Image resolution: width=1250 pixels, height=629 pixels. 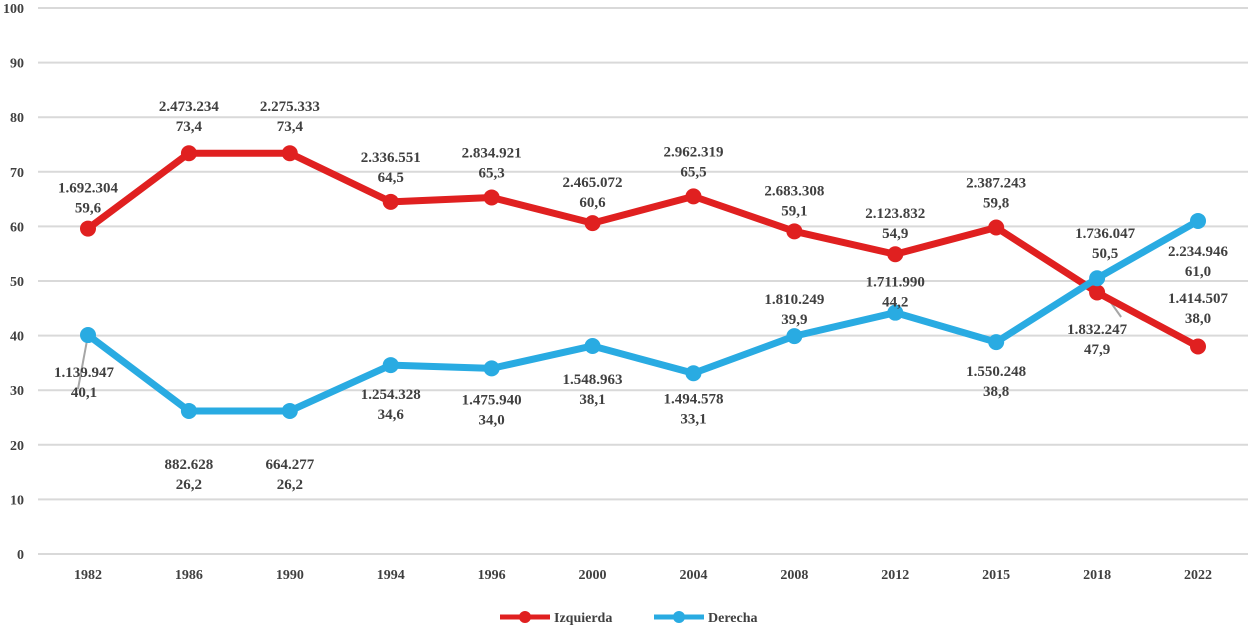 What do you see at coordinates (1097, 330) in the screenshot?
I see `data-label-count: 1.832.247` at bounding box center [1097, 330].